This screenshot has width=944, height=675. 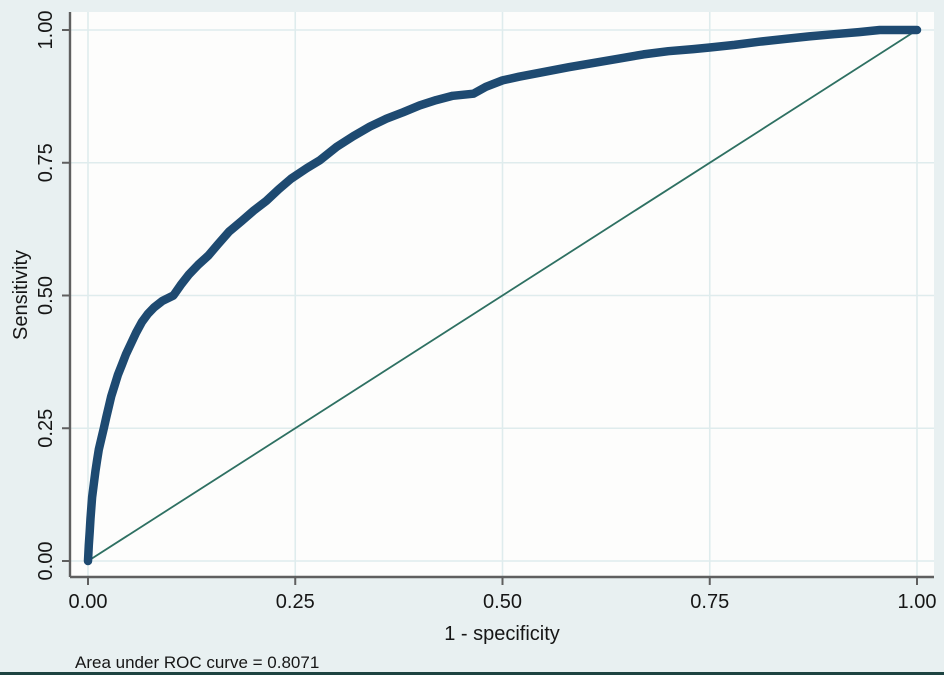 I want to click on y-tick-label: 0.50, so click(x=46, y=295).